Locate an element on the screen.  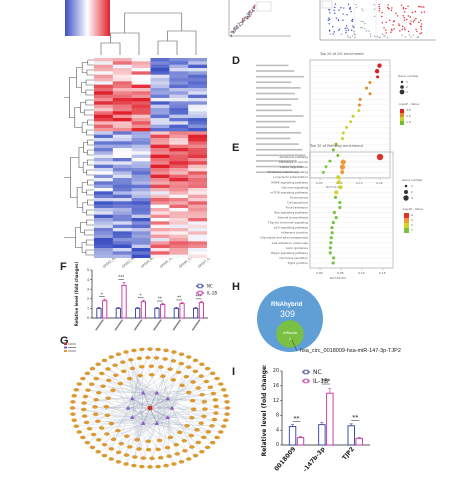
significance-mark: ** is located at coordinates (160, 298).